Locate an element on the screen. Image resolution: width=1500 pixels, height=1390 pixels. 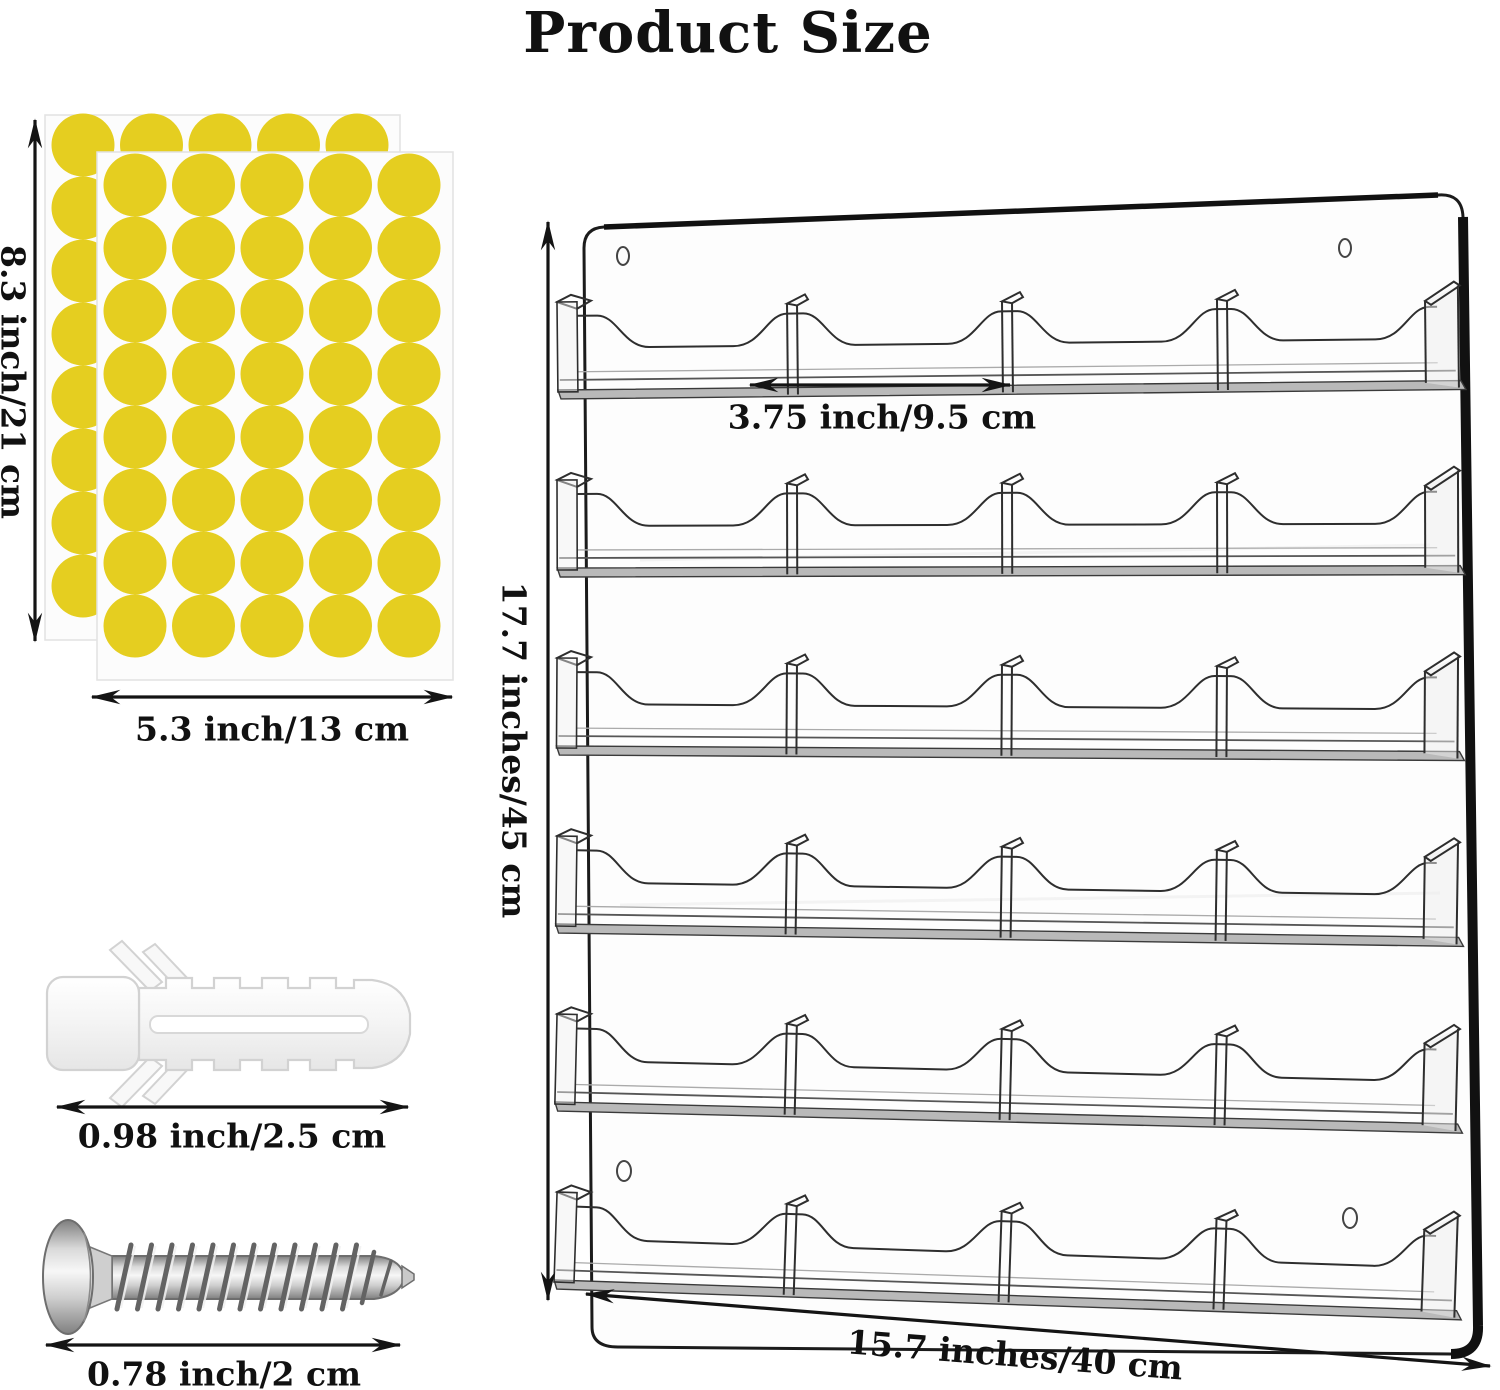
anchor-fin is located at coordinates (136, 966).